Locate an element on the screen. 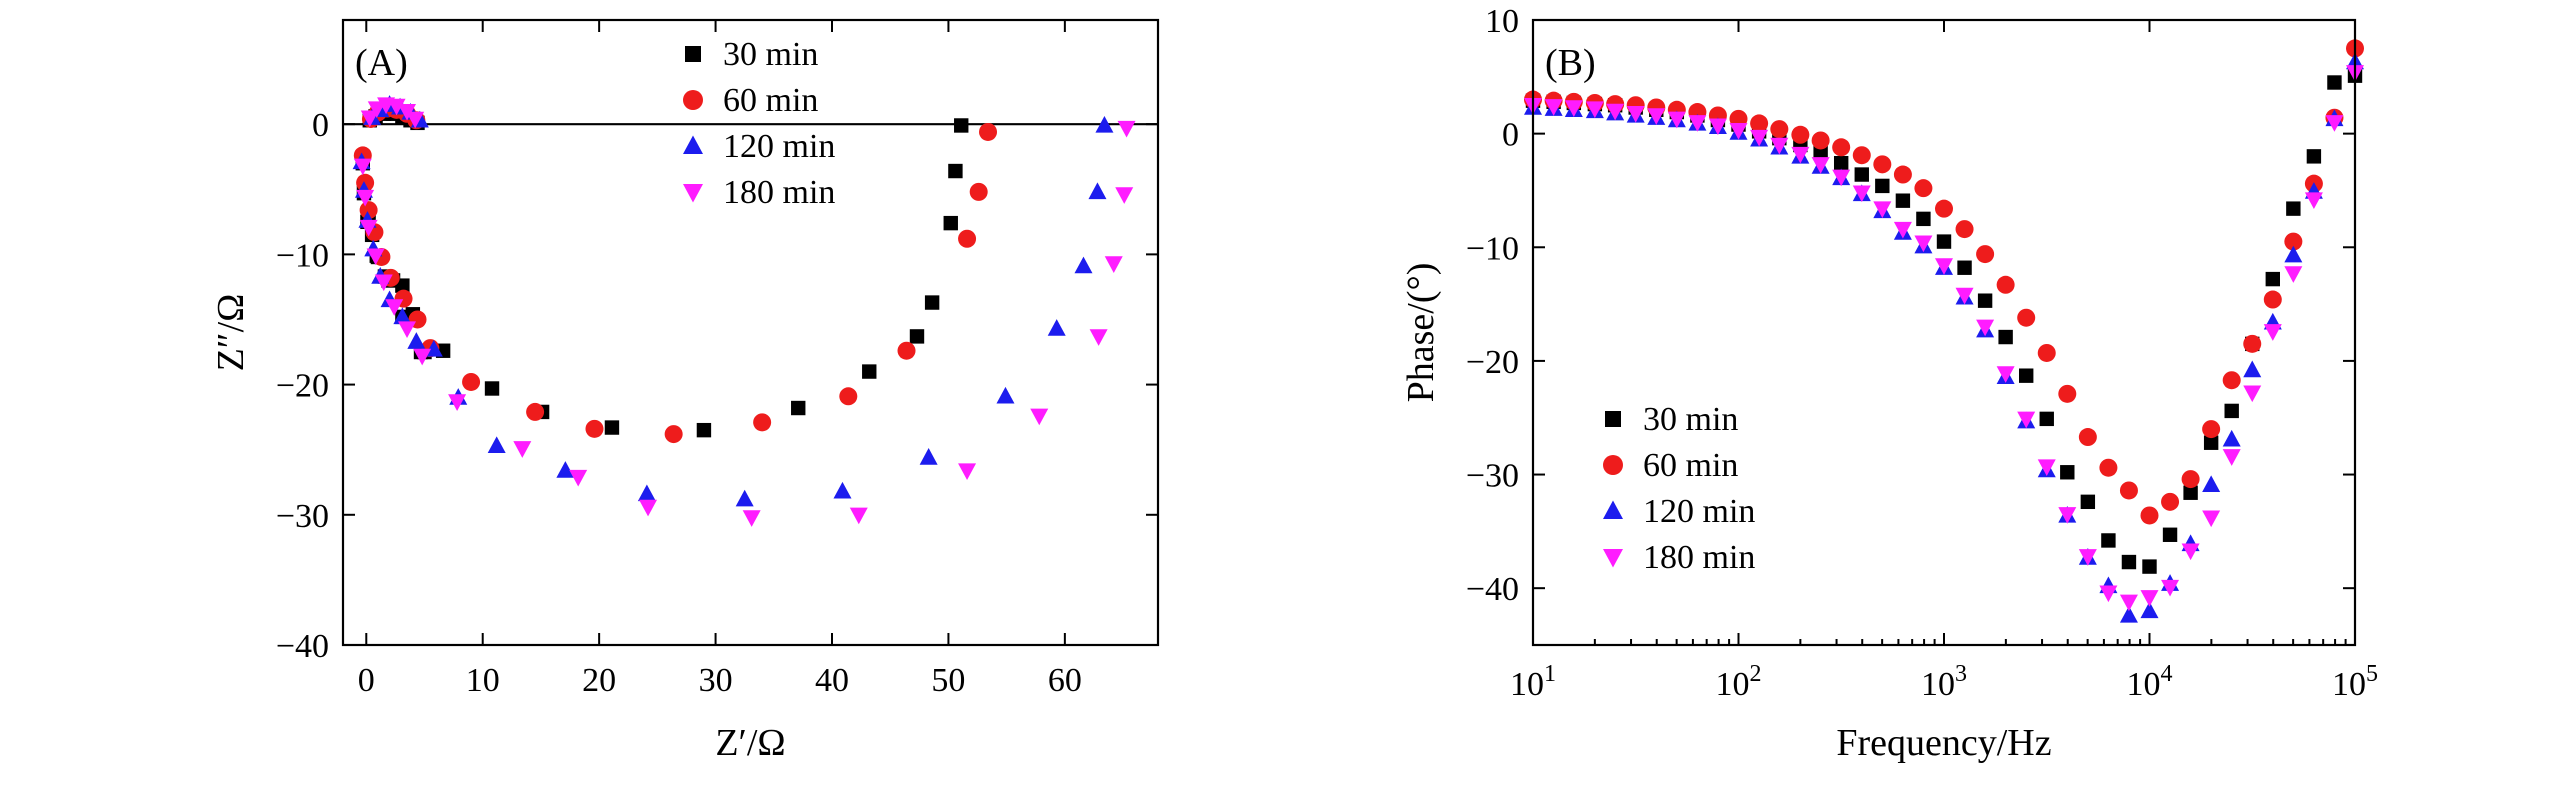  y-tick-label: −30 is located at coordinates (1492, 476).